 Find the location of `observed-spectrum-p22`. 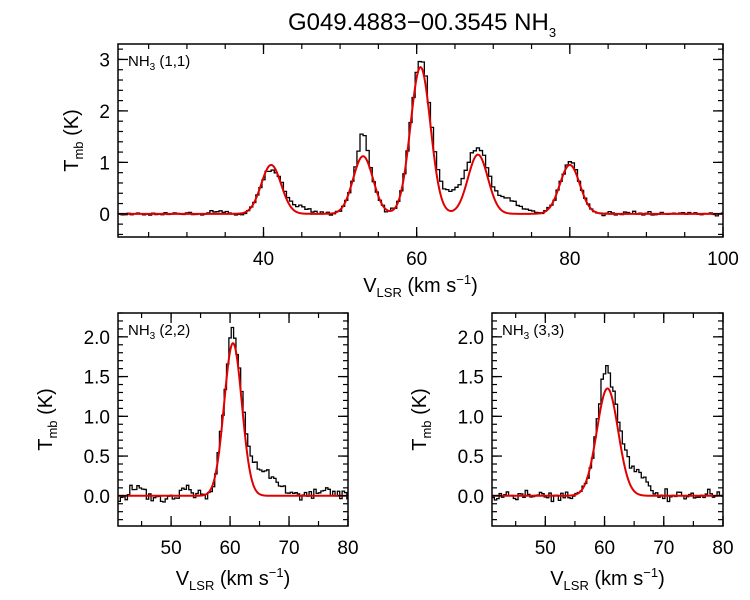

observed-spectrum-p22 is located at coordinates (233, 414).